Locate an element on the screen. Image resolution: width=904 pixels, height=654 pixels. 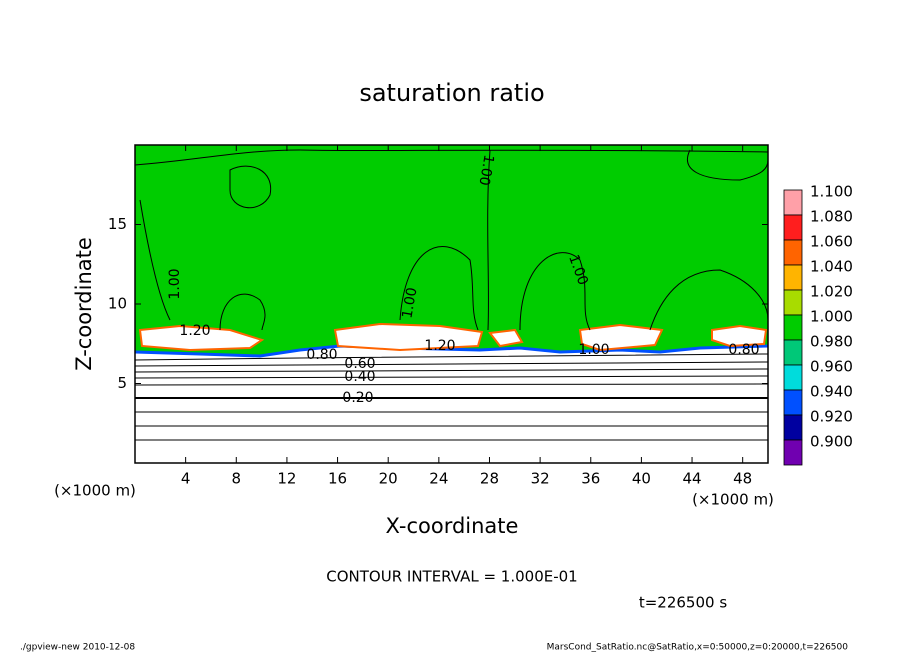
x-tick-label: 36 is located at coordinates (590, 479).